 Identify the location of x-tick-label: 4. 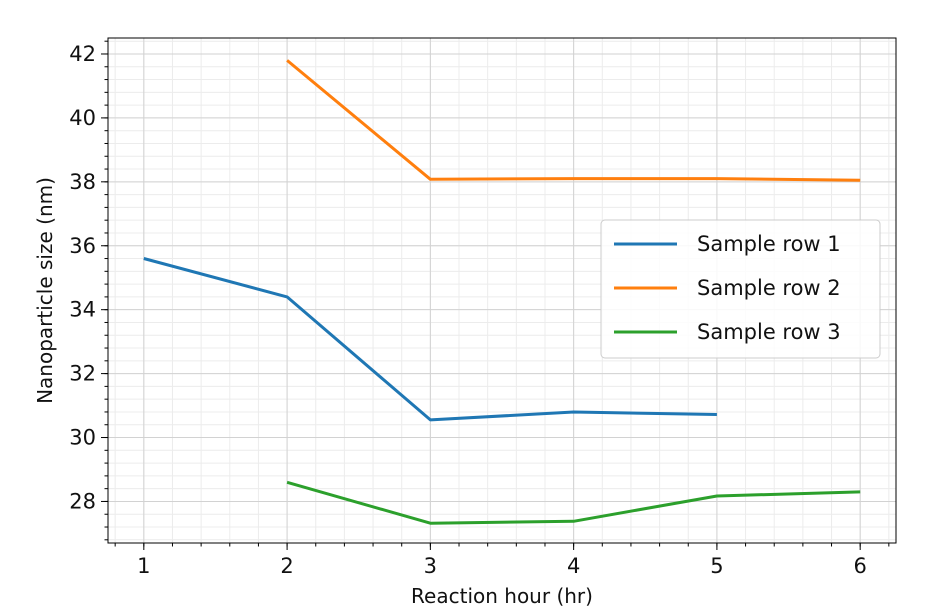
(573, 566).